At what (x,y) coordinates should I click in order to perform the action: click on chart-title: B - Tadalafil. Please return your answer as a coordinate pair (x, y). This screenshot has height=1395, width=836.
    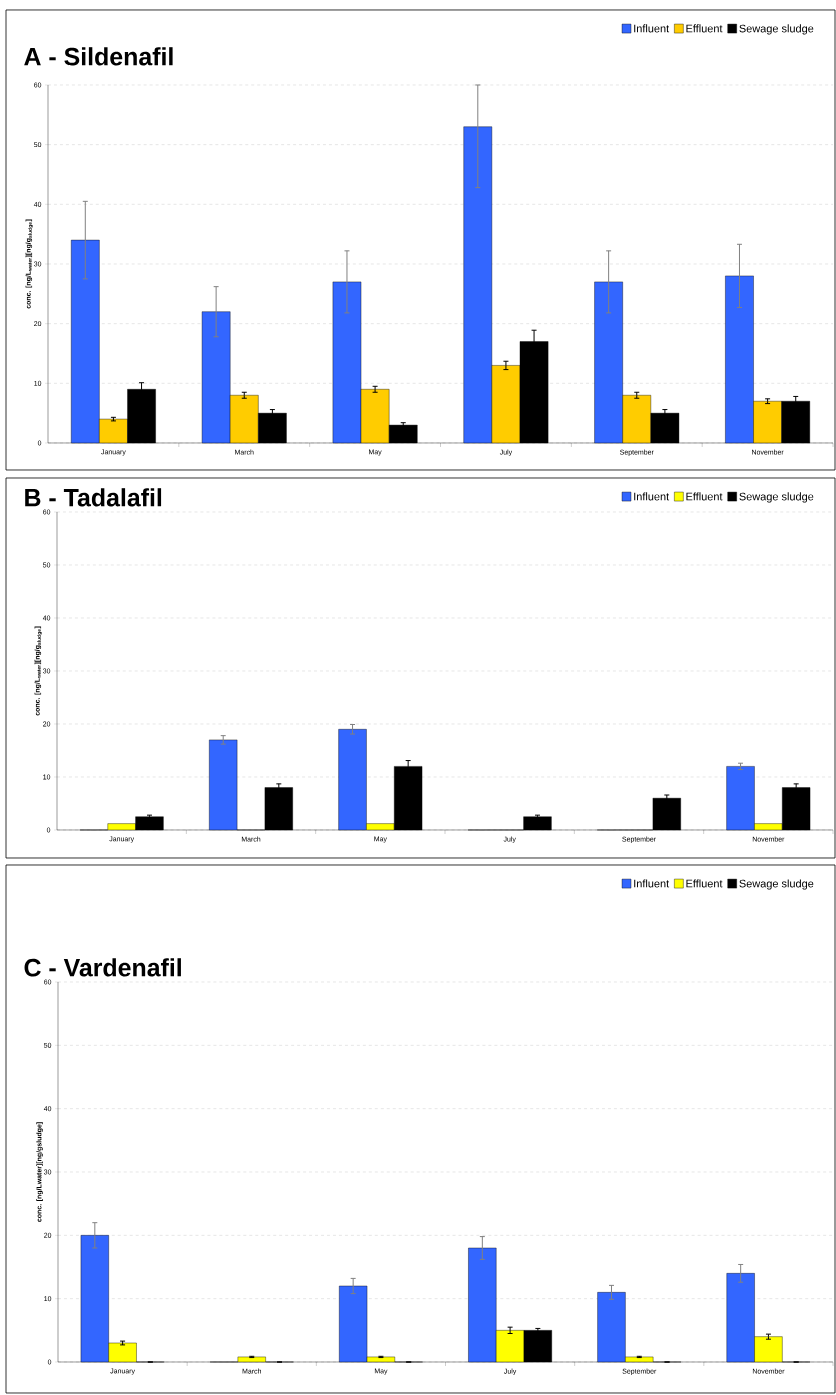
    Looking at the image, I should click on (93, 497).